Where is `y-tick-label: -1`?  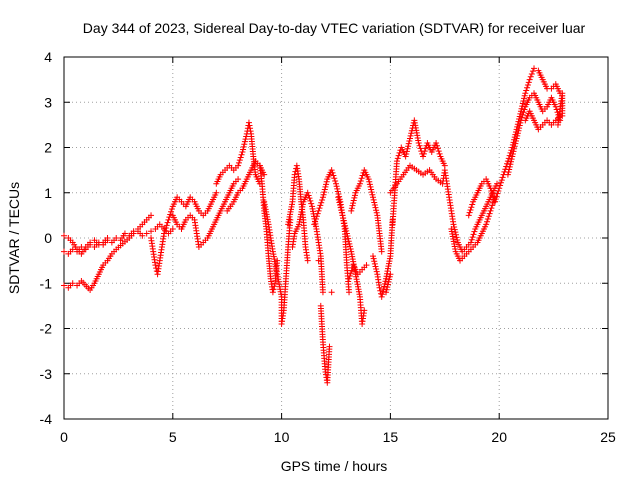
y-tick-label: -1 is located at coordinates (46, 283).